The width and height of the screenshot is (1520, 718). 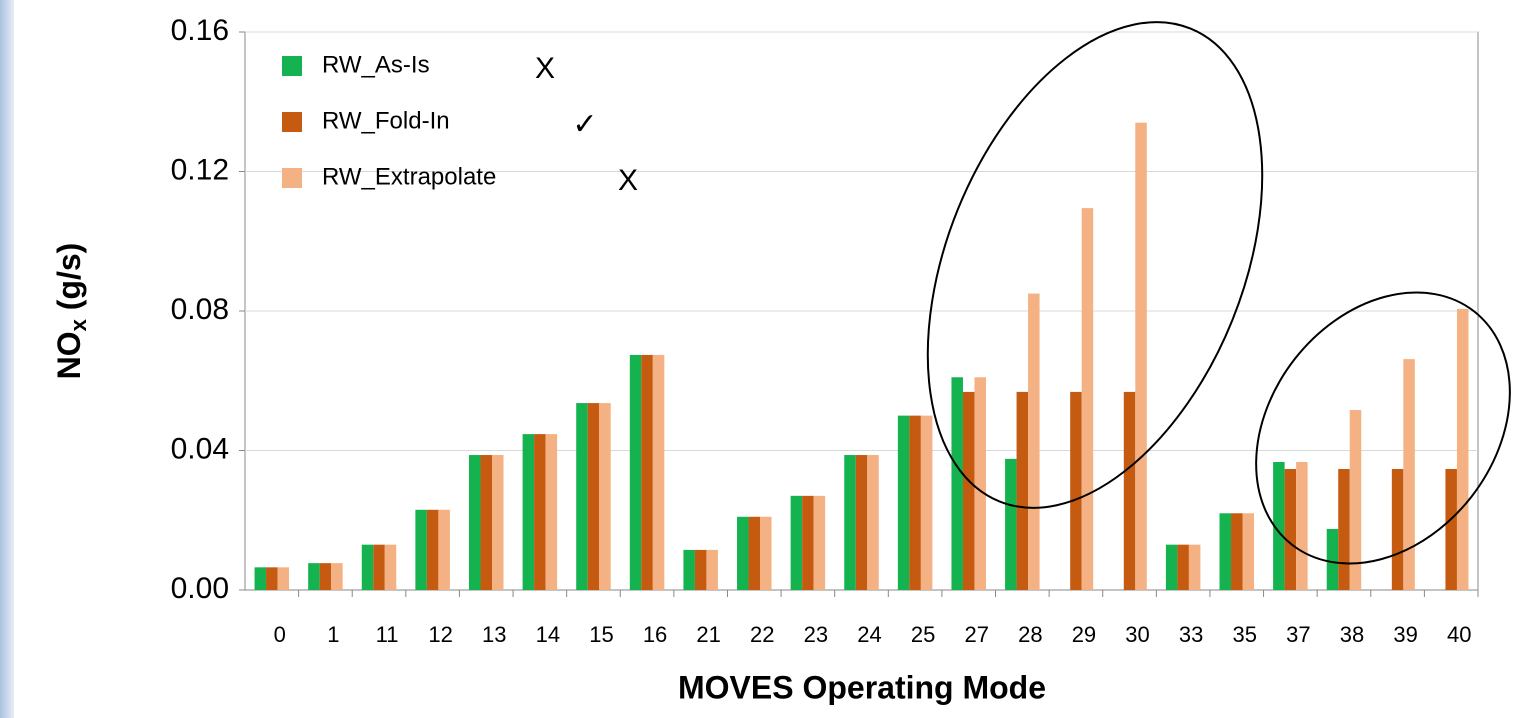 What do you see at coordinates (1298, 634) in the screenshot?
I see `x-tick-label: 37` at bounding box center [1298, 634].